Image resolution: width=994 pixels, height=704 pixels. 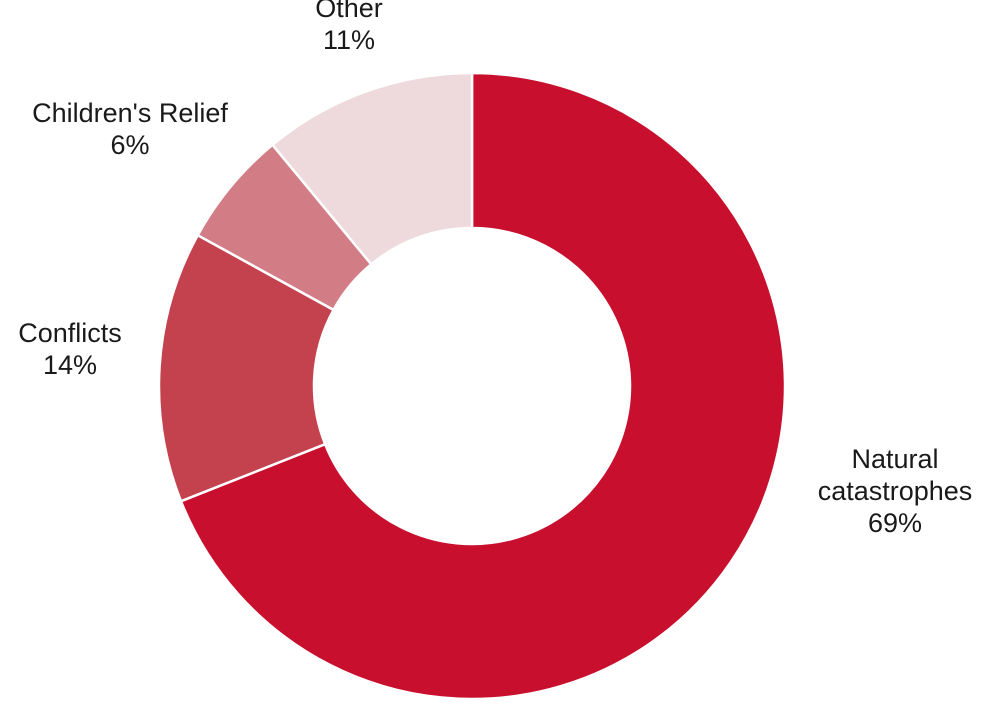 What do you see at coordinates (70, 333) in the screenshot?
I see `slice-name-label: Conflicts` at bounding box center [70, 333].